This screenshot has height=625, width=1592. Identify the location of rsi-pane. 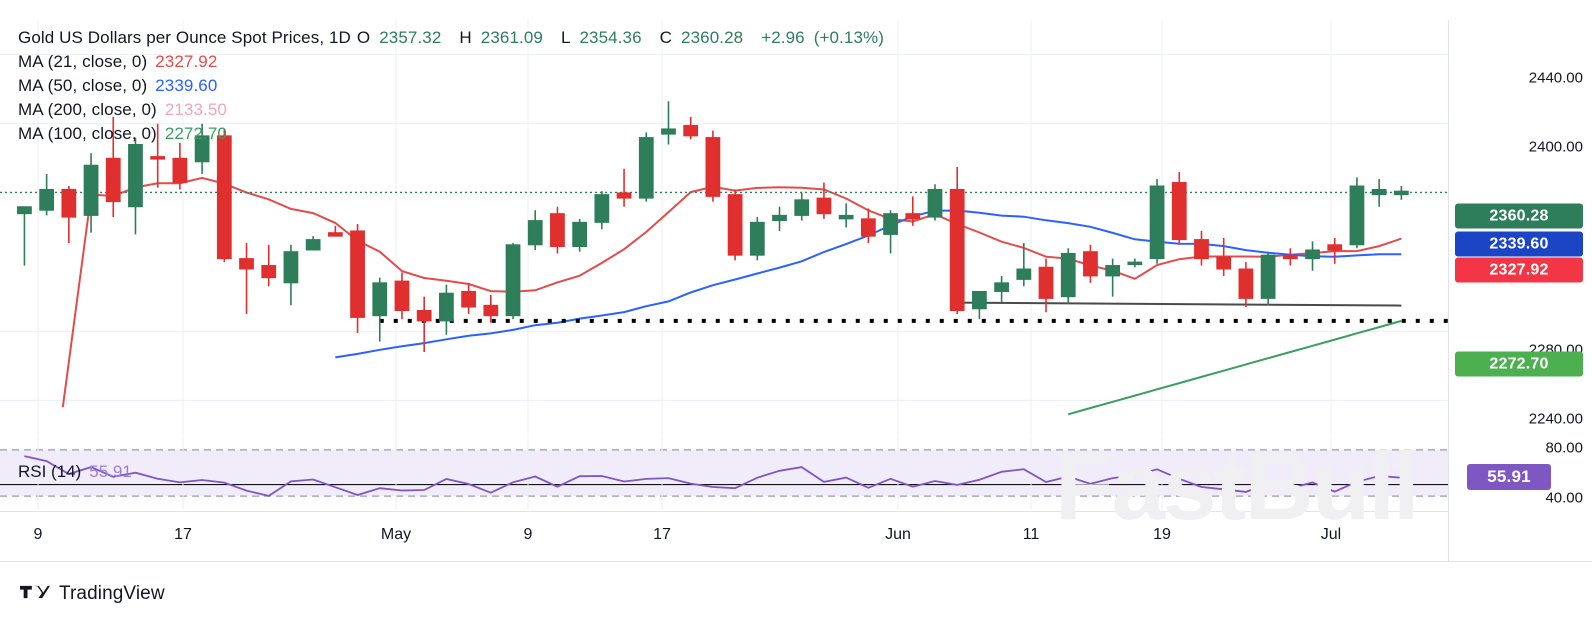
(724, 473).